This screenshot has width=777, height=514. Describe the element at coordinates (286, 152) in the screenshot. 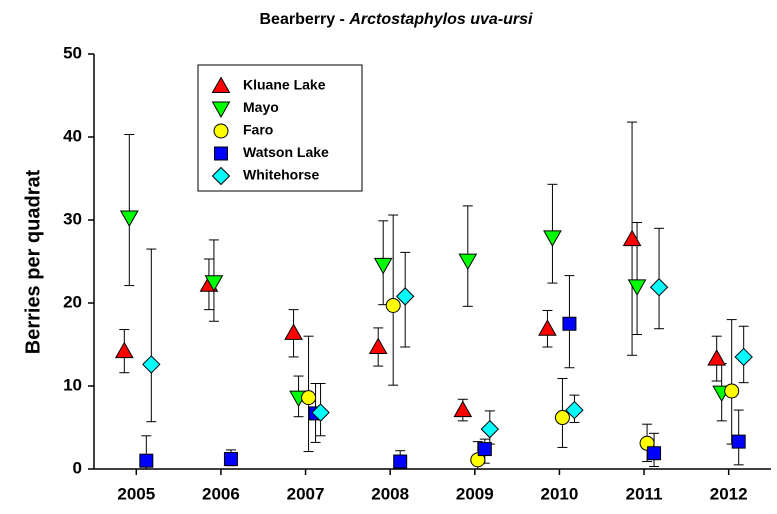

I see `legend-label: Watson Lake` at that location.